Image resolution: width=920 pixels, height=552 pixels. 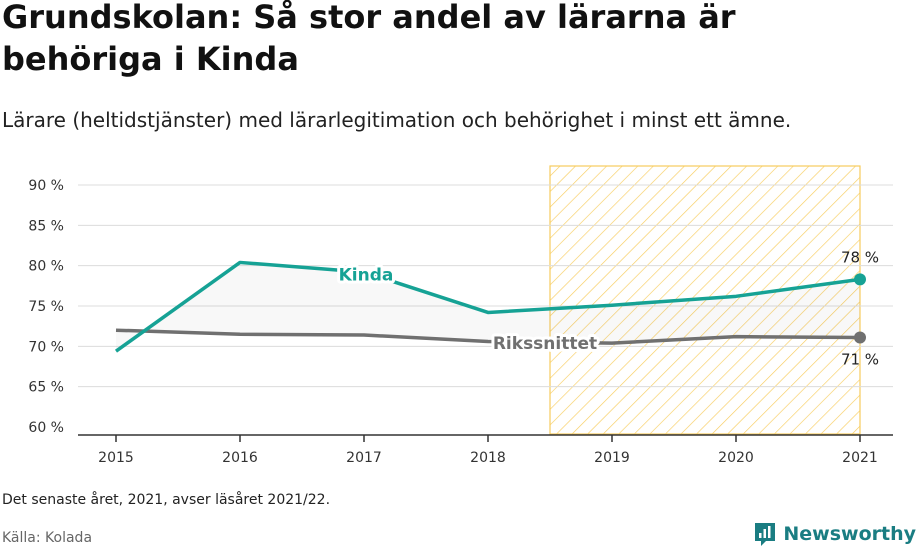 What do you see at coordinates (366, 275) in the screenshot?
I see `series-label-kinda: Kinda` at bounding box center [366, 275].